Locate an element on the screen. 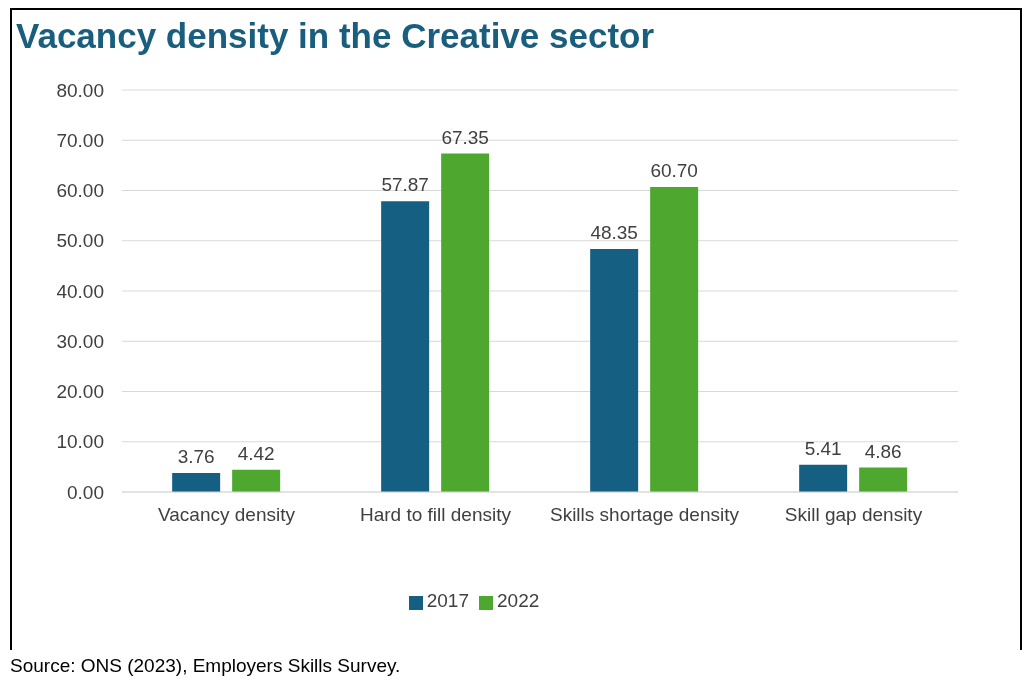  data-label: 57.87 is located at coordinates (405, 185).